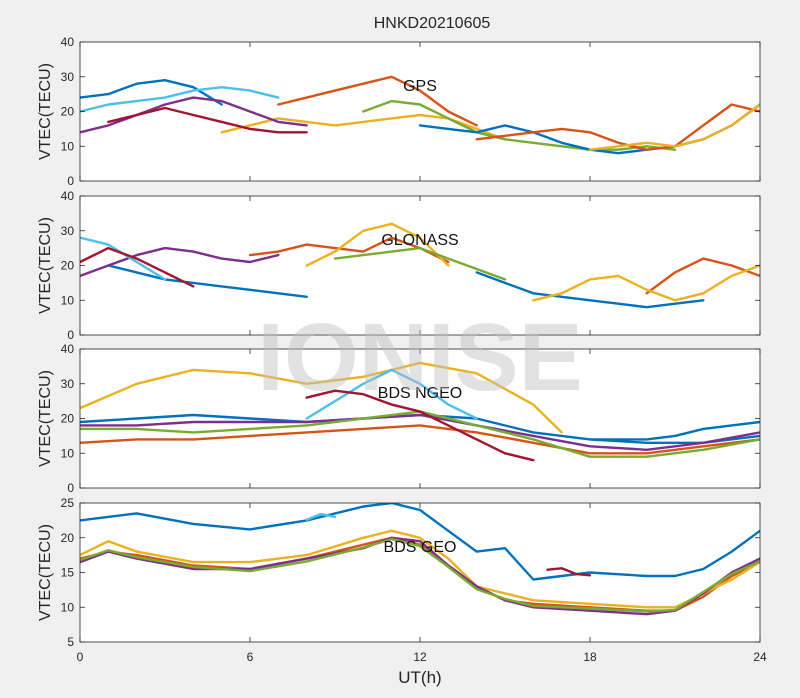 The width and height of the screenshot is (800, 698). Describe the element at coordinates (419, 240) in the screenshot. I see `panel-label: GLONASS` at that location.